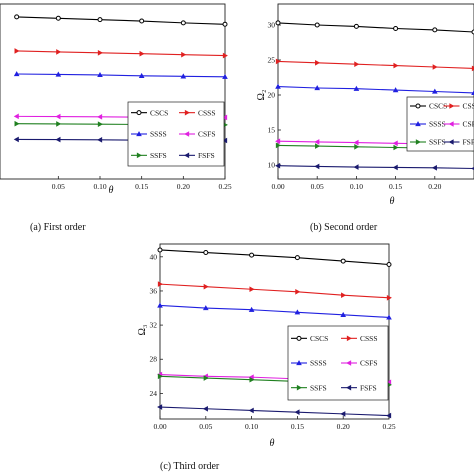  Describe the element at coordinates (154, 393) in the screenshot. I see `y-tick-label: 24` at that location.